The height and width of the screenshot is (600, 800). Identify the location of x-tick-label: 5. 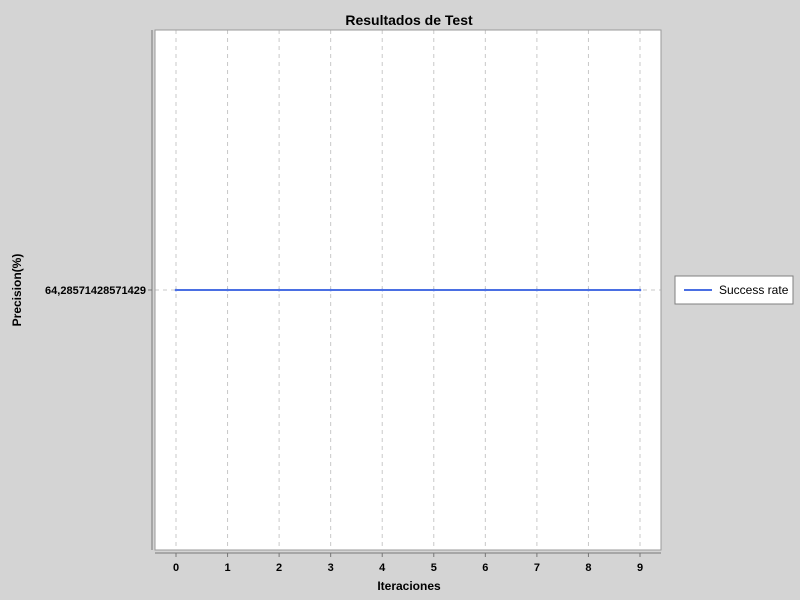
(434, 568).